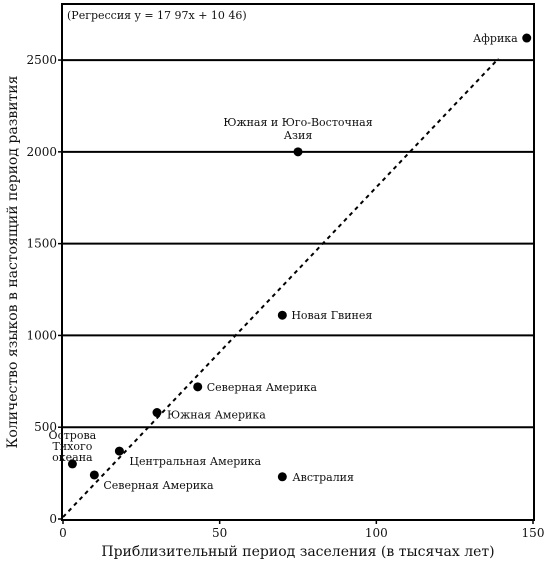 This screenshot has height=569, width=555. I want to click on y-tick-label: 500, so click(45, 427).